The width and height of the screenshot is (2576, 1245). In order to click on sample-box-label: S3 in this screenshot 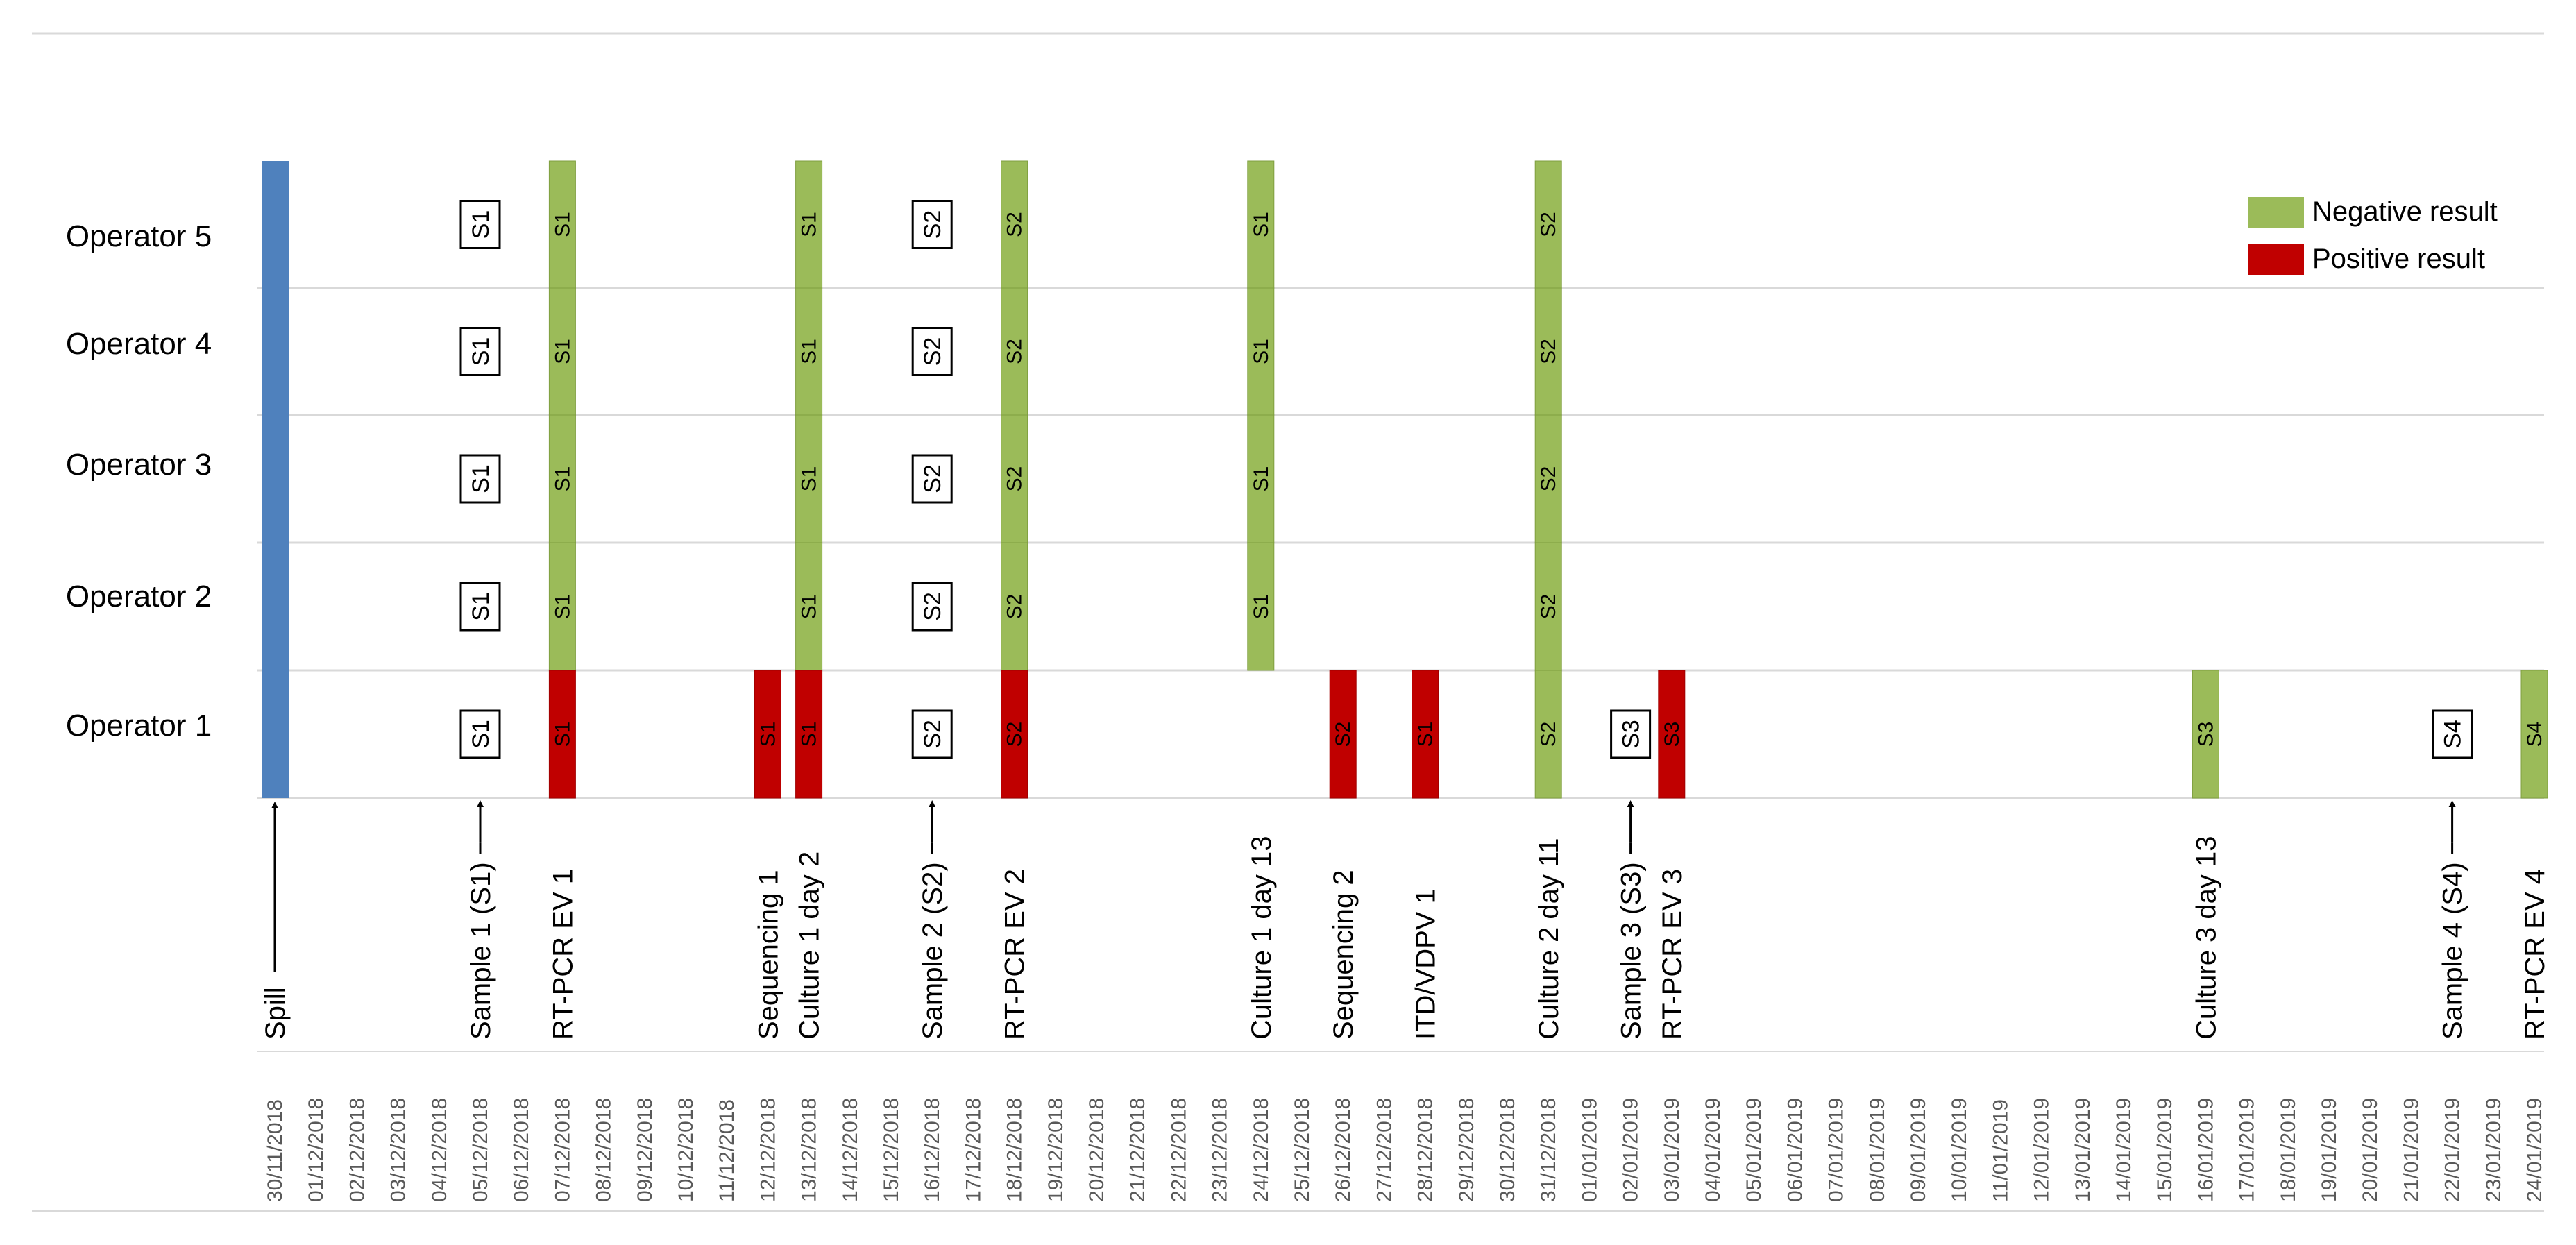, I will do `click(1631, 734)`.